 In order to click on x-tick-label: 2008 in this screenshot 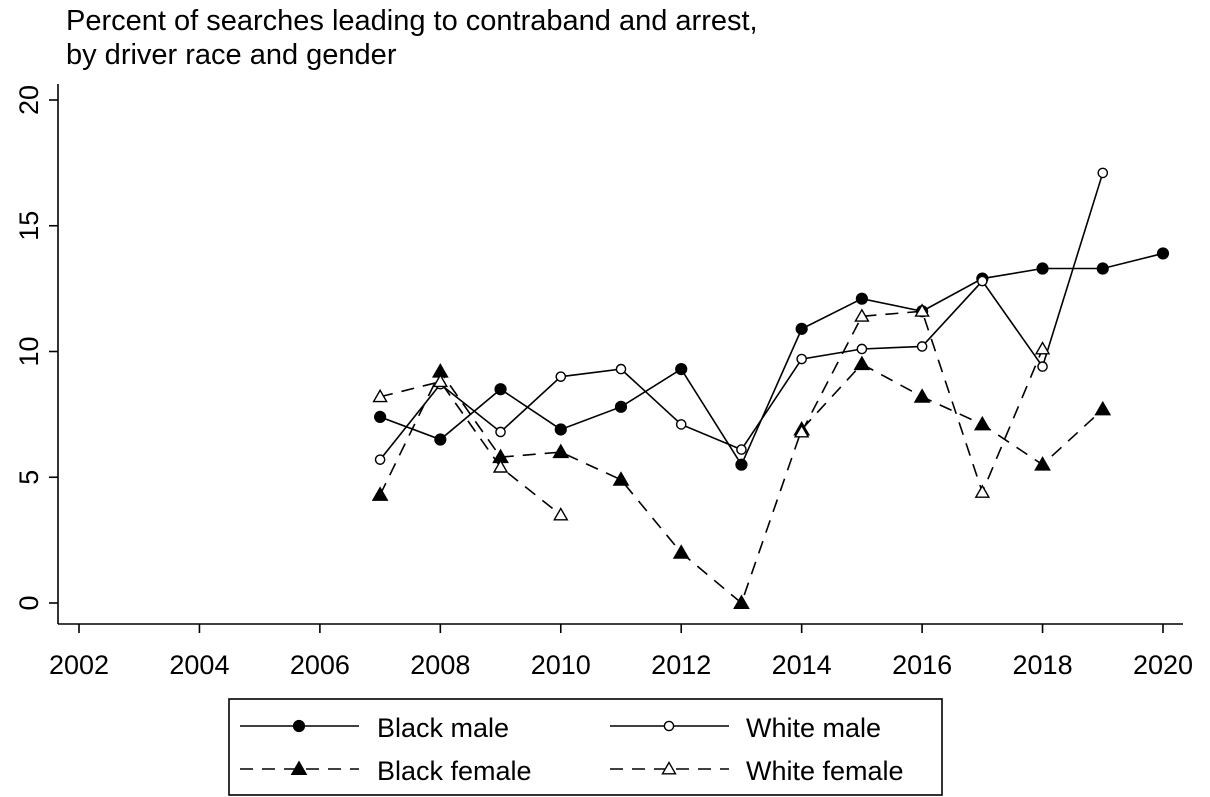, I will do `click(440, 665)`.